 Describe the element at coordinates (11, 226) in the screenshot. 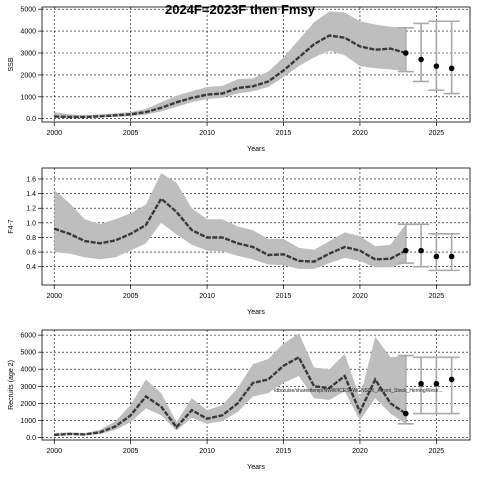

I see `y-axis-label: F4-7` at that location.